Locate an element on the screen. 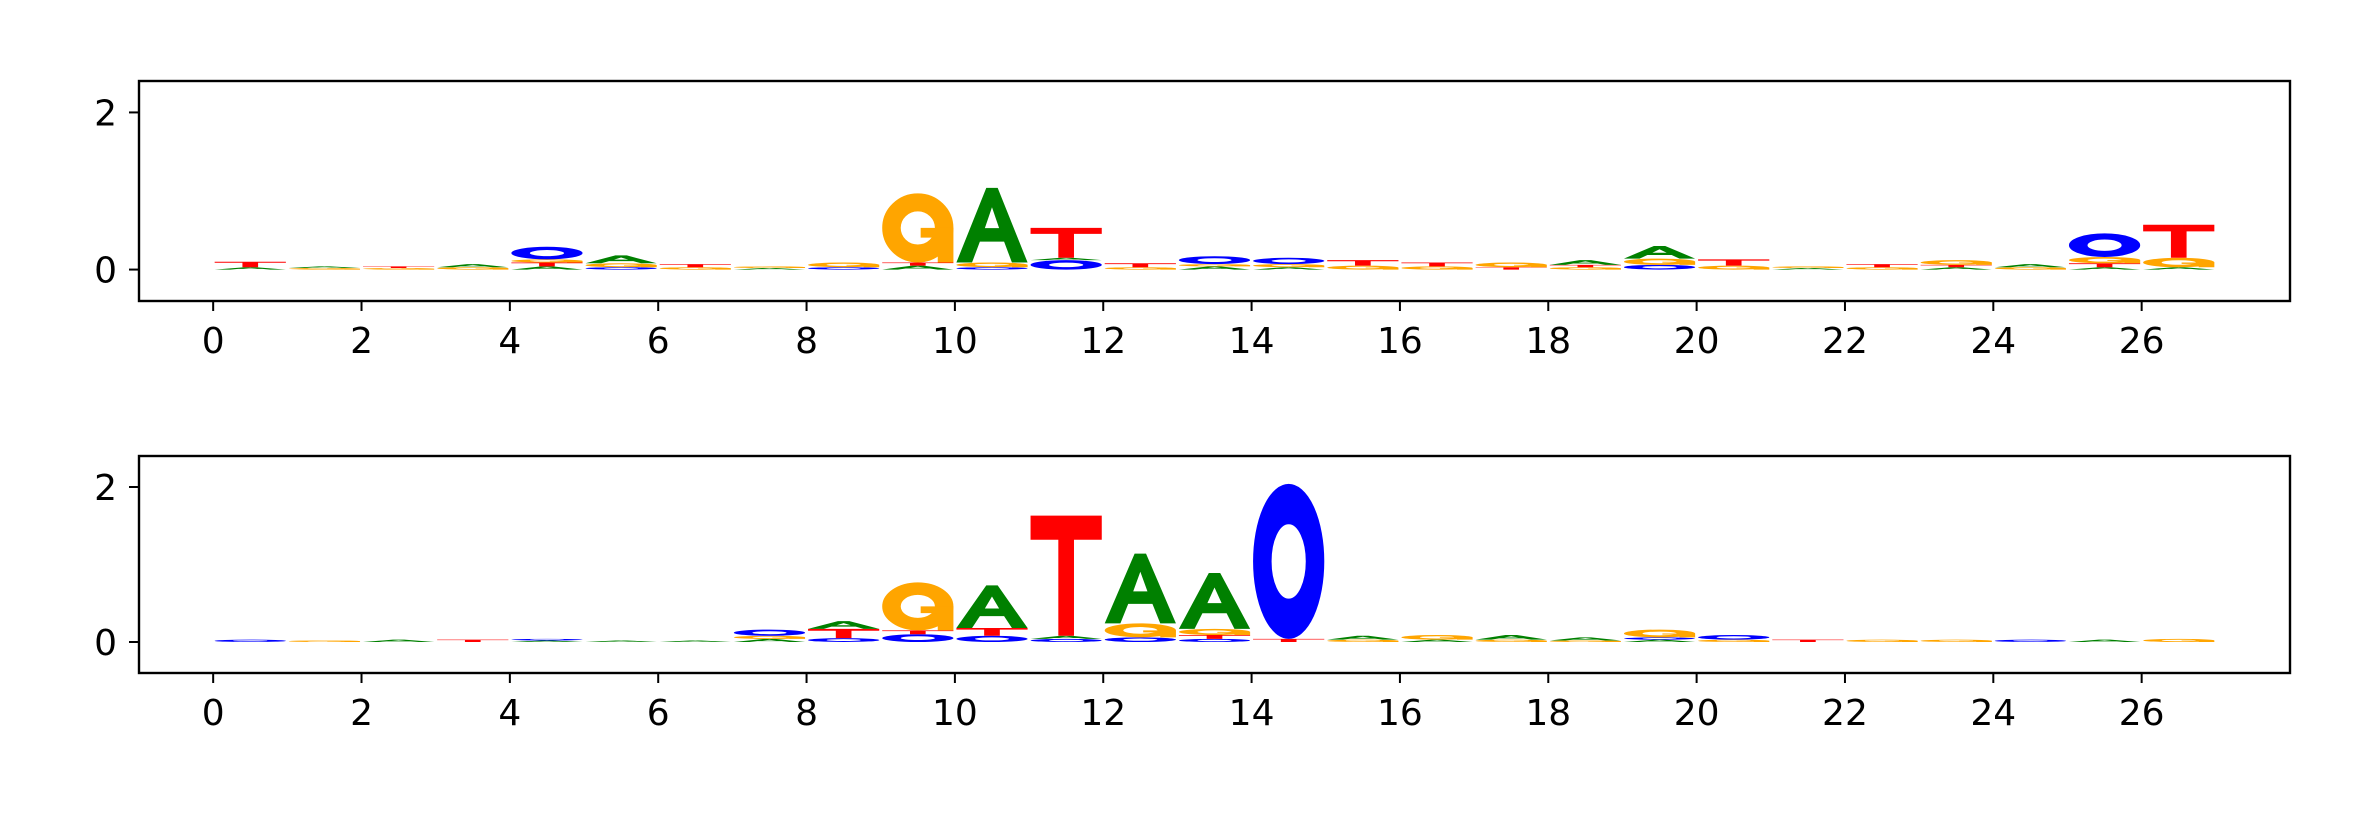 This screenshot has width=2362, height=826. x-tick-label: 26 is located at coordinates (2142, 713).